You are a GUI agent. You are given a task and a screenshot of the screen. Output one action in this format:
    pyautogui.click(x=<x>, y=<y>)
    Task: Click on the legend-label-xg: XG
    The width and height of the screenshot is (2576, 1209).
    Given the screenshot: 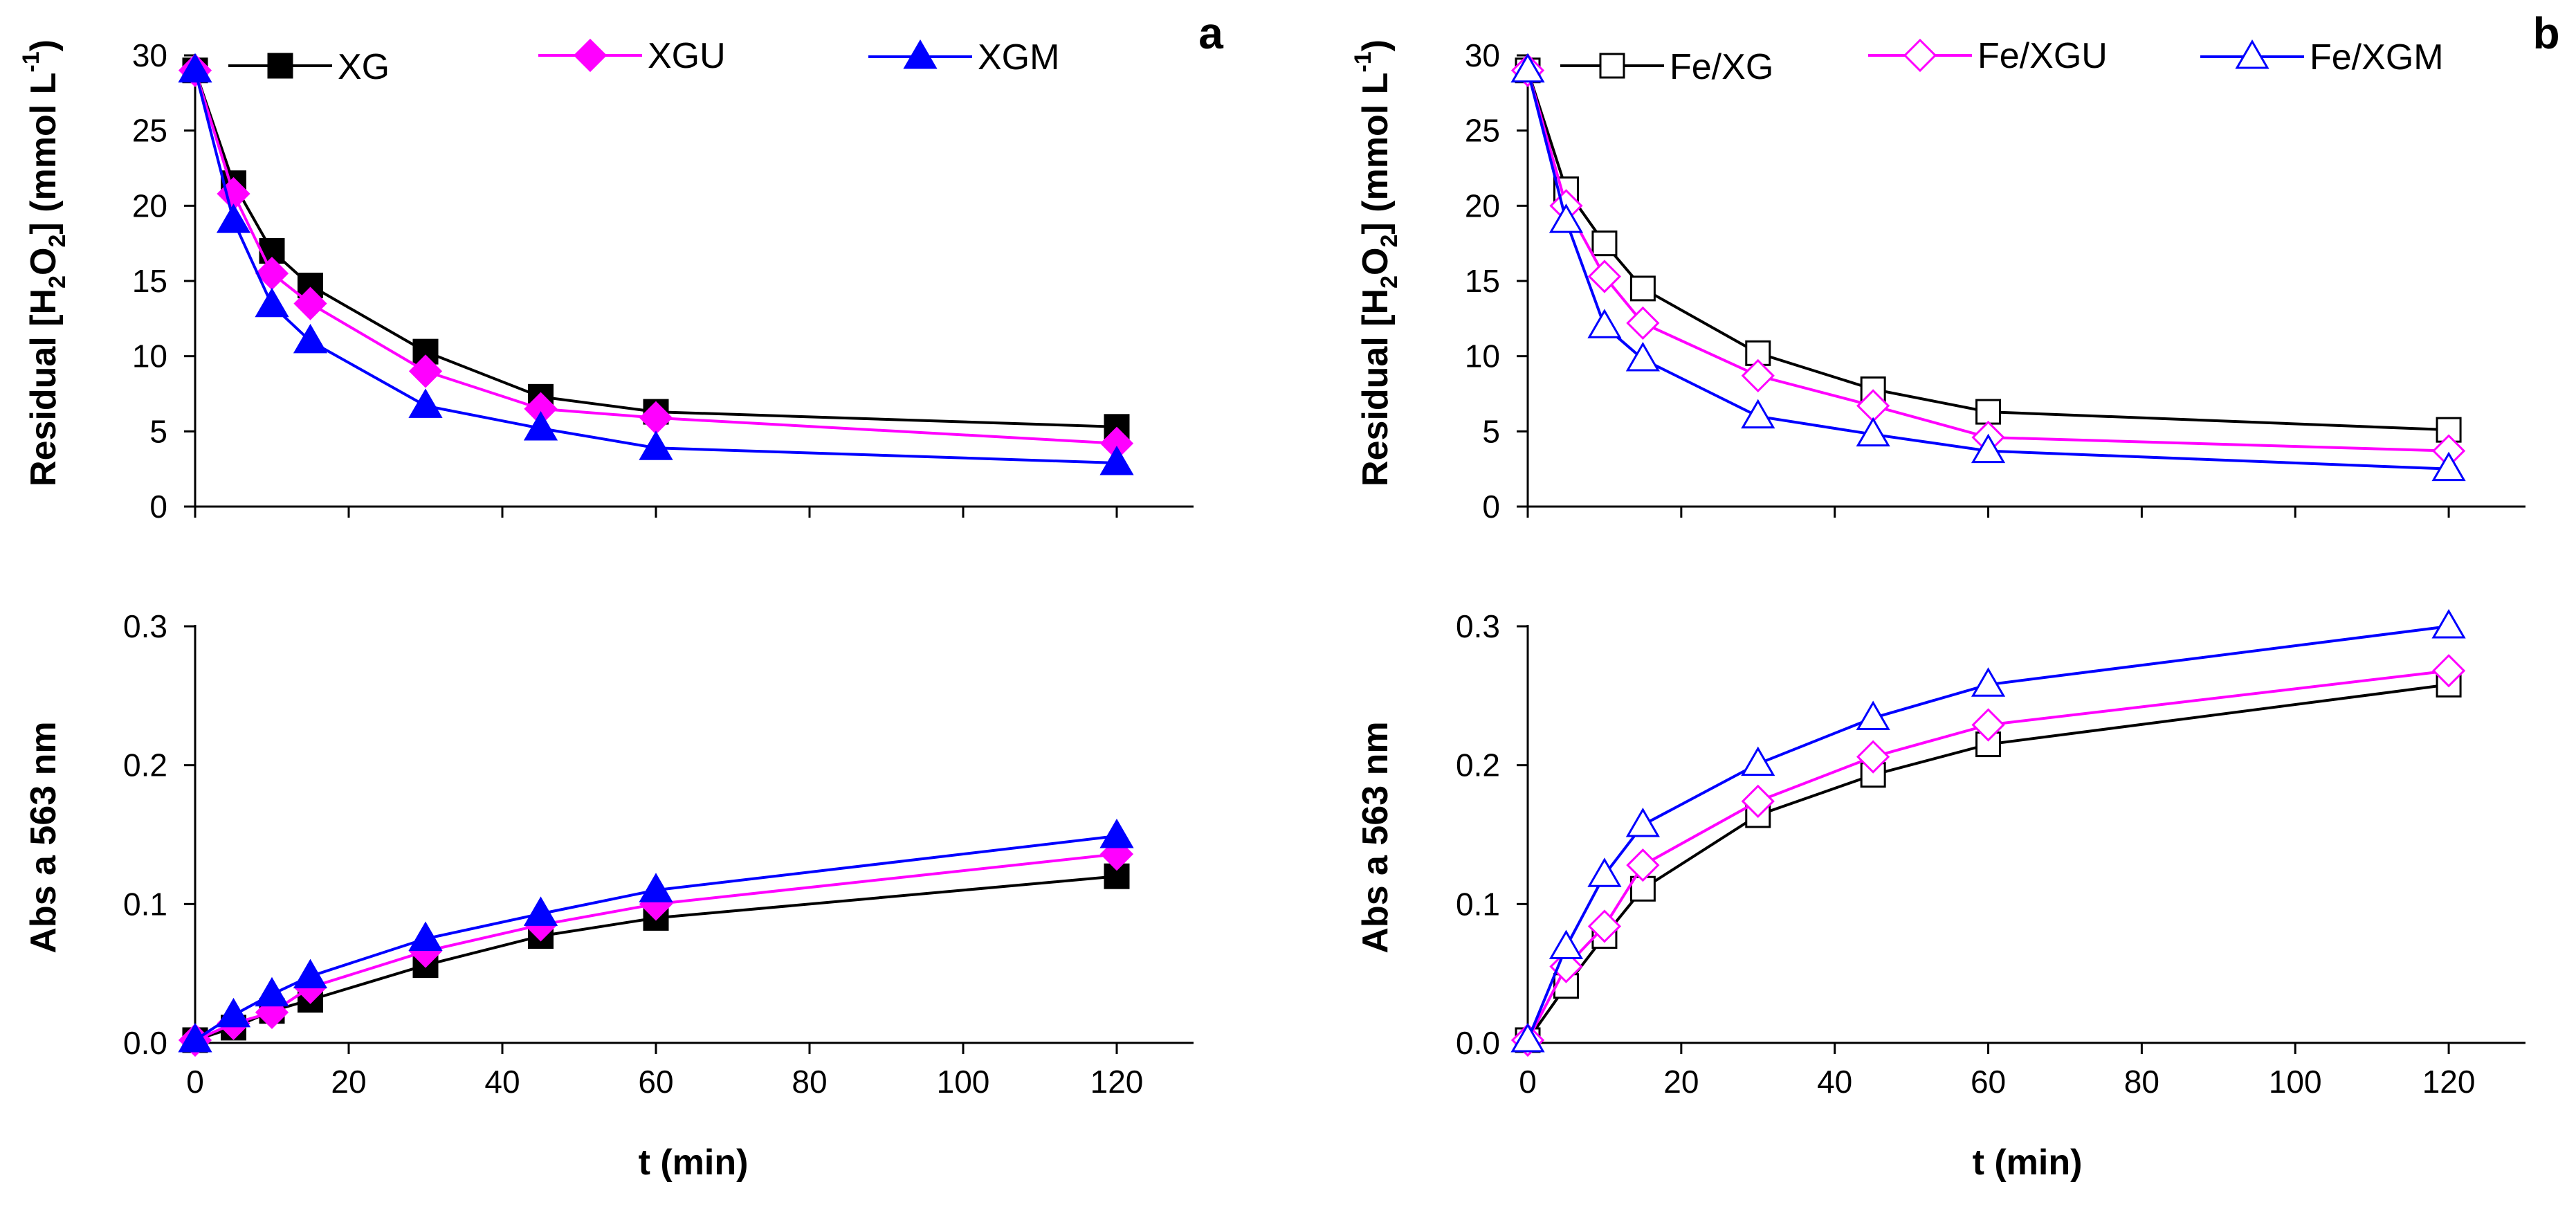 What is the action you would take?
    pyautogui.click(x=364, y=67)
    